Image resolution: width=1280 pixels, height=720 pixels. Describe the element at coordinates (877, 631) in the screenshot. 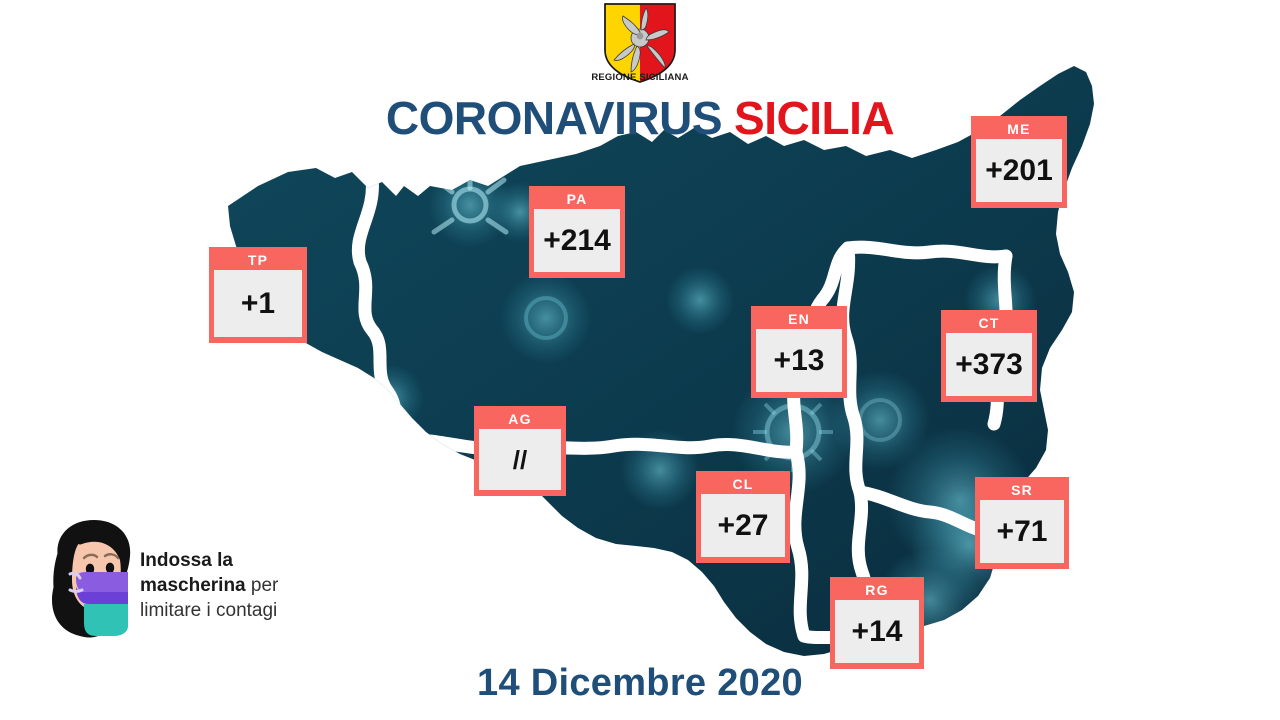

I see `province-value: +14` at that location.